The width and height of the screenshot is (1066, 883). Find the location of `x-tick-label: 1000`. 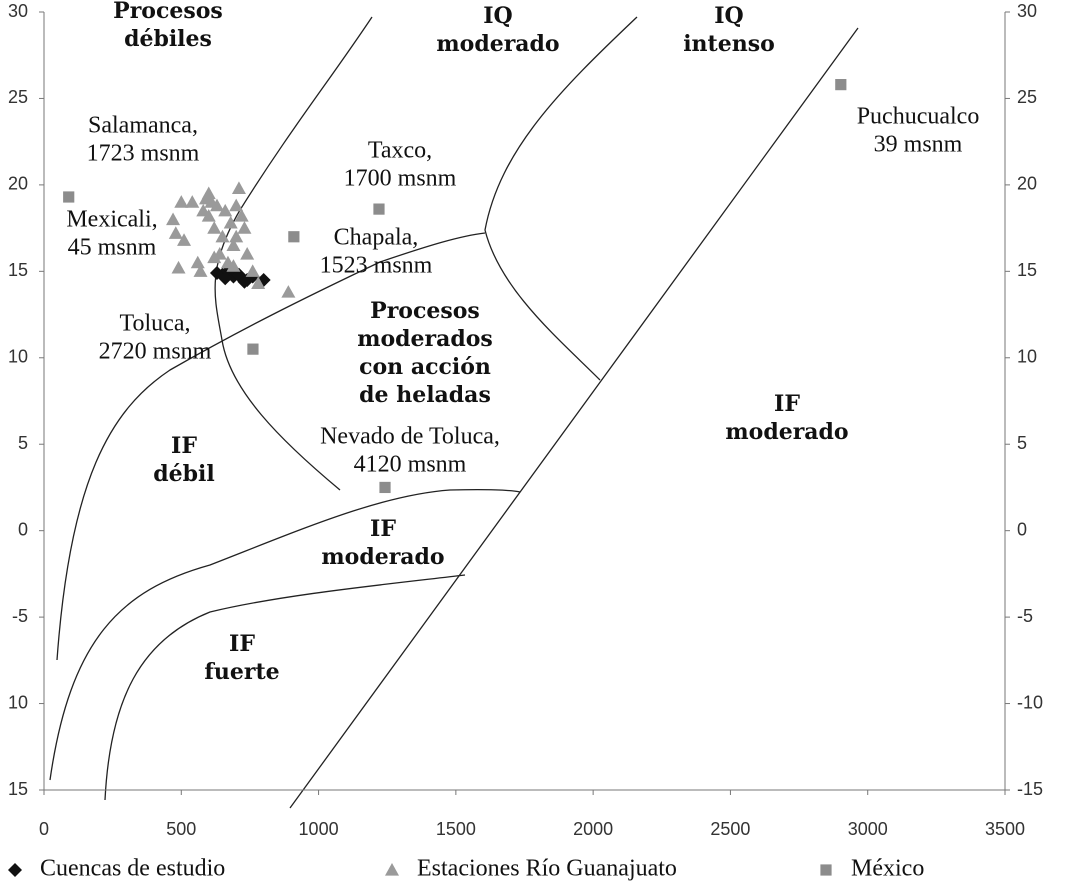

x-tick-label: 1000 is located at coordinates (319, 829).